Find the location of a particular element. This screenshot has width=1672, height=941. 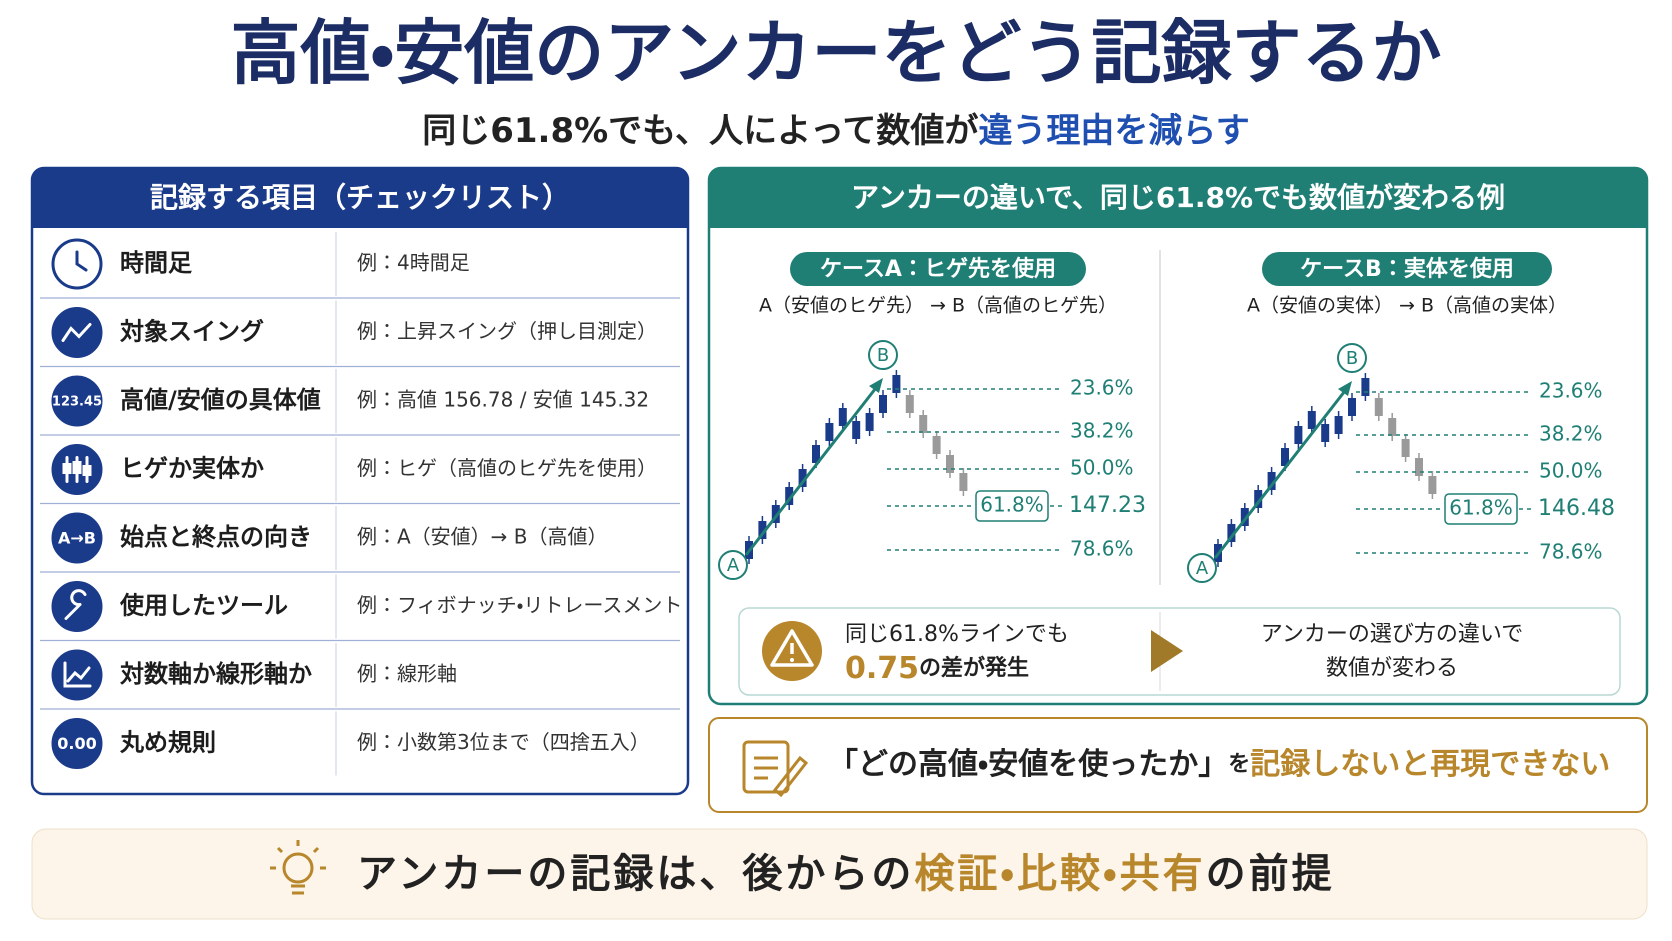

warning-quote: 「どの高値・安値を使ったか」 is located at coordinates (1028, 764).